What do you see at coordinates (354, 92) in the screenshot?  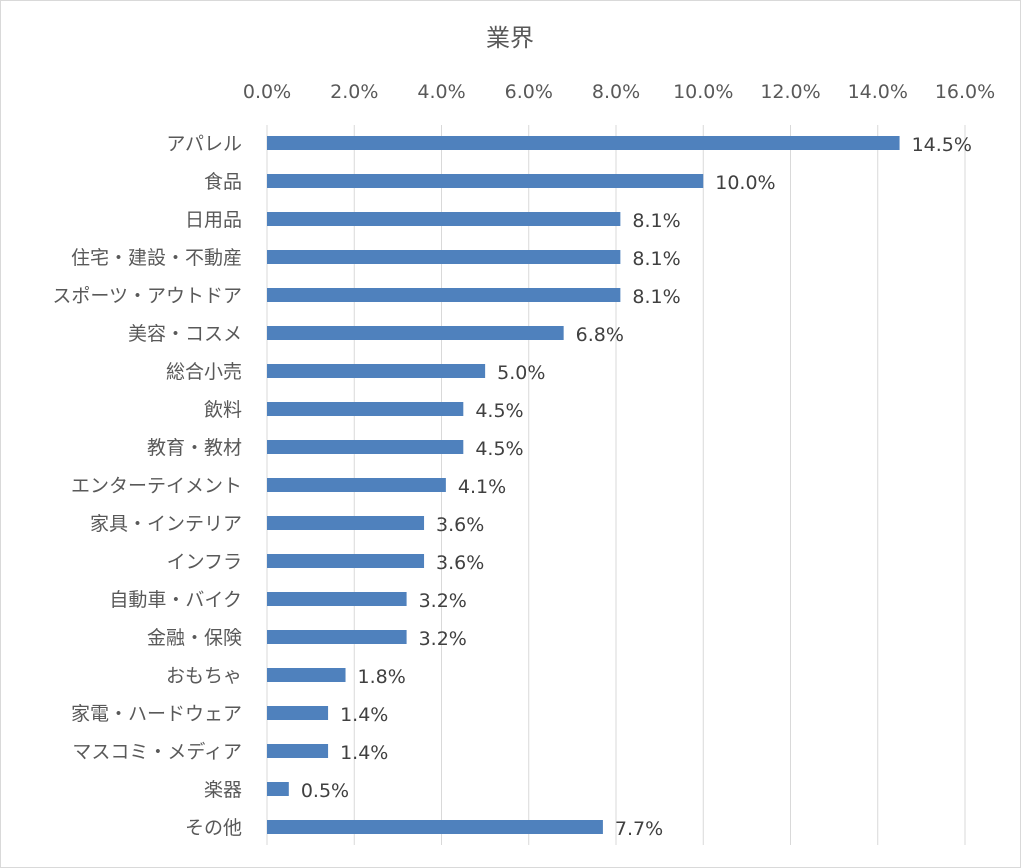 I see `x-tick-label: 2.0%` at bounding box center [354, 92].